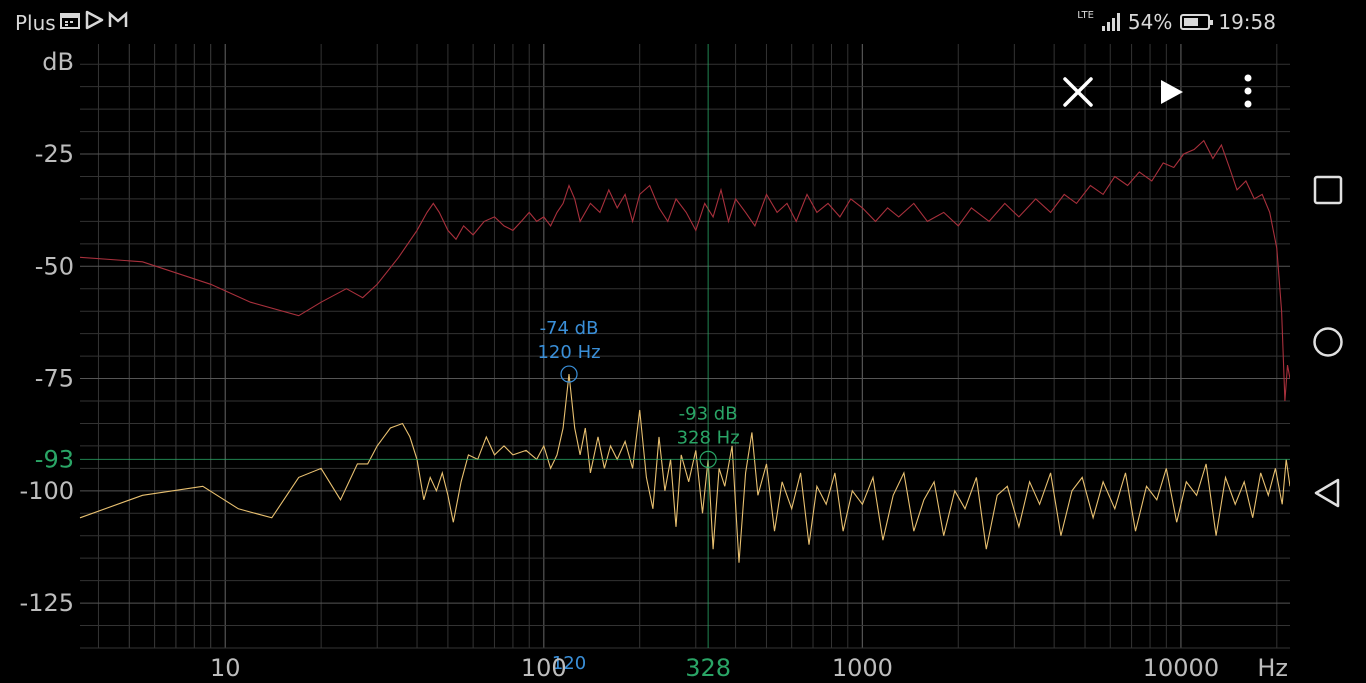 This screenshot has height=683, width=1366. Describe the element at coordinates (94, 23) in the screenshot. I see `play-store-icon` at that location.